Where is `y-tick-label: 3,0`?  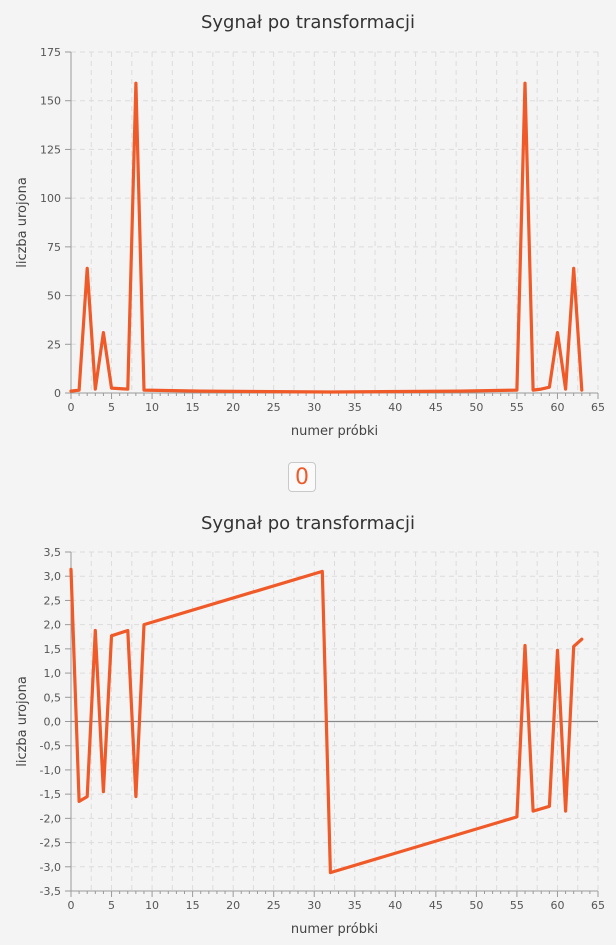
y-tick-label: 3,0 is located at coordinates (53, 576).